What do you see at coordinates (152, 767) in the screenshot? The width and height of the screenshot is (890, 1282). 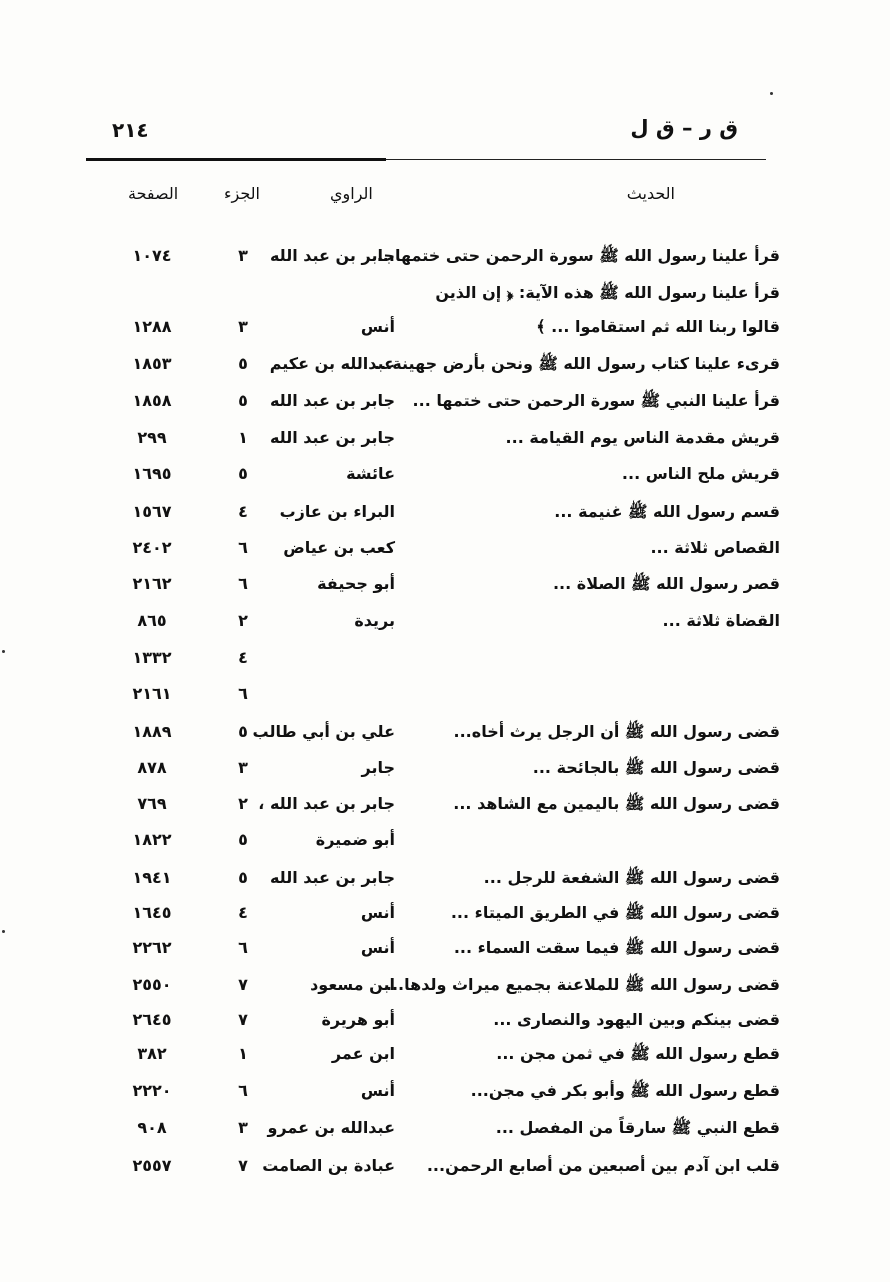 I see `page-reference: ٨٧٨` at bounding box center [152, 767].